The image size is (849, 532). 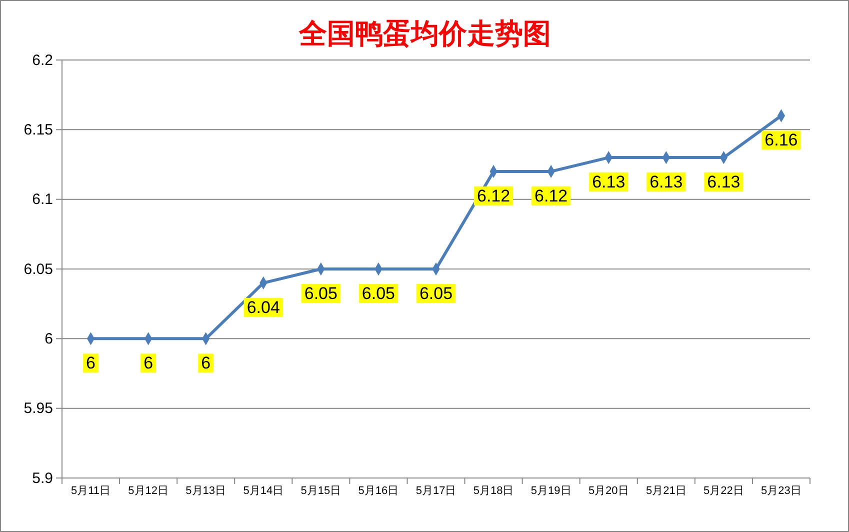 I want to click on x-tick-label: 5月15日, so click(x=321, y=491).